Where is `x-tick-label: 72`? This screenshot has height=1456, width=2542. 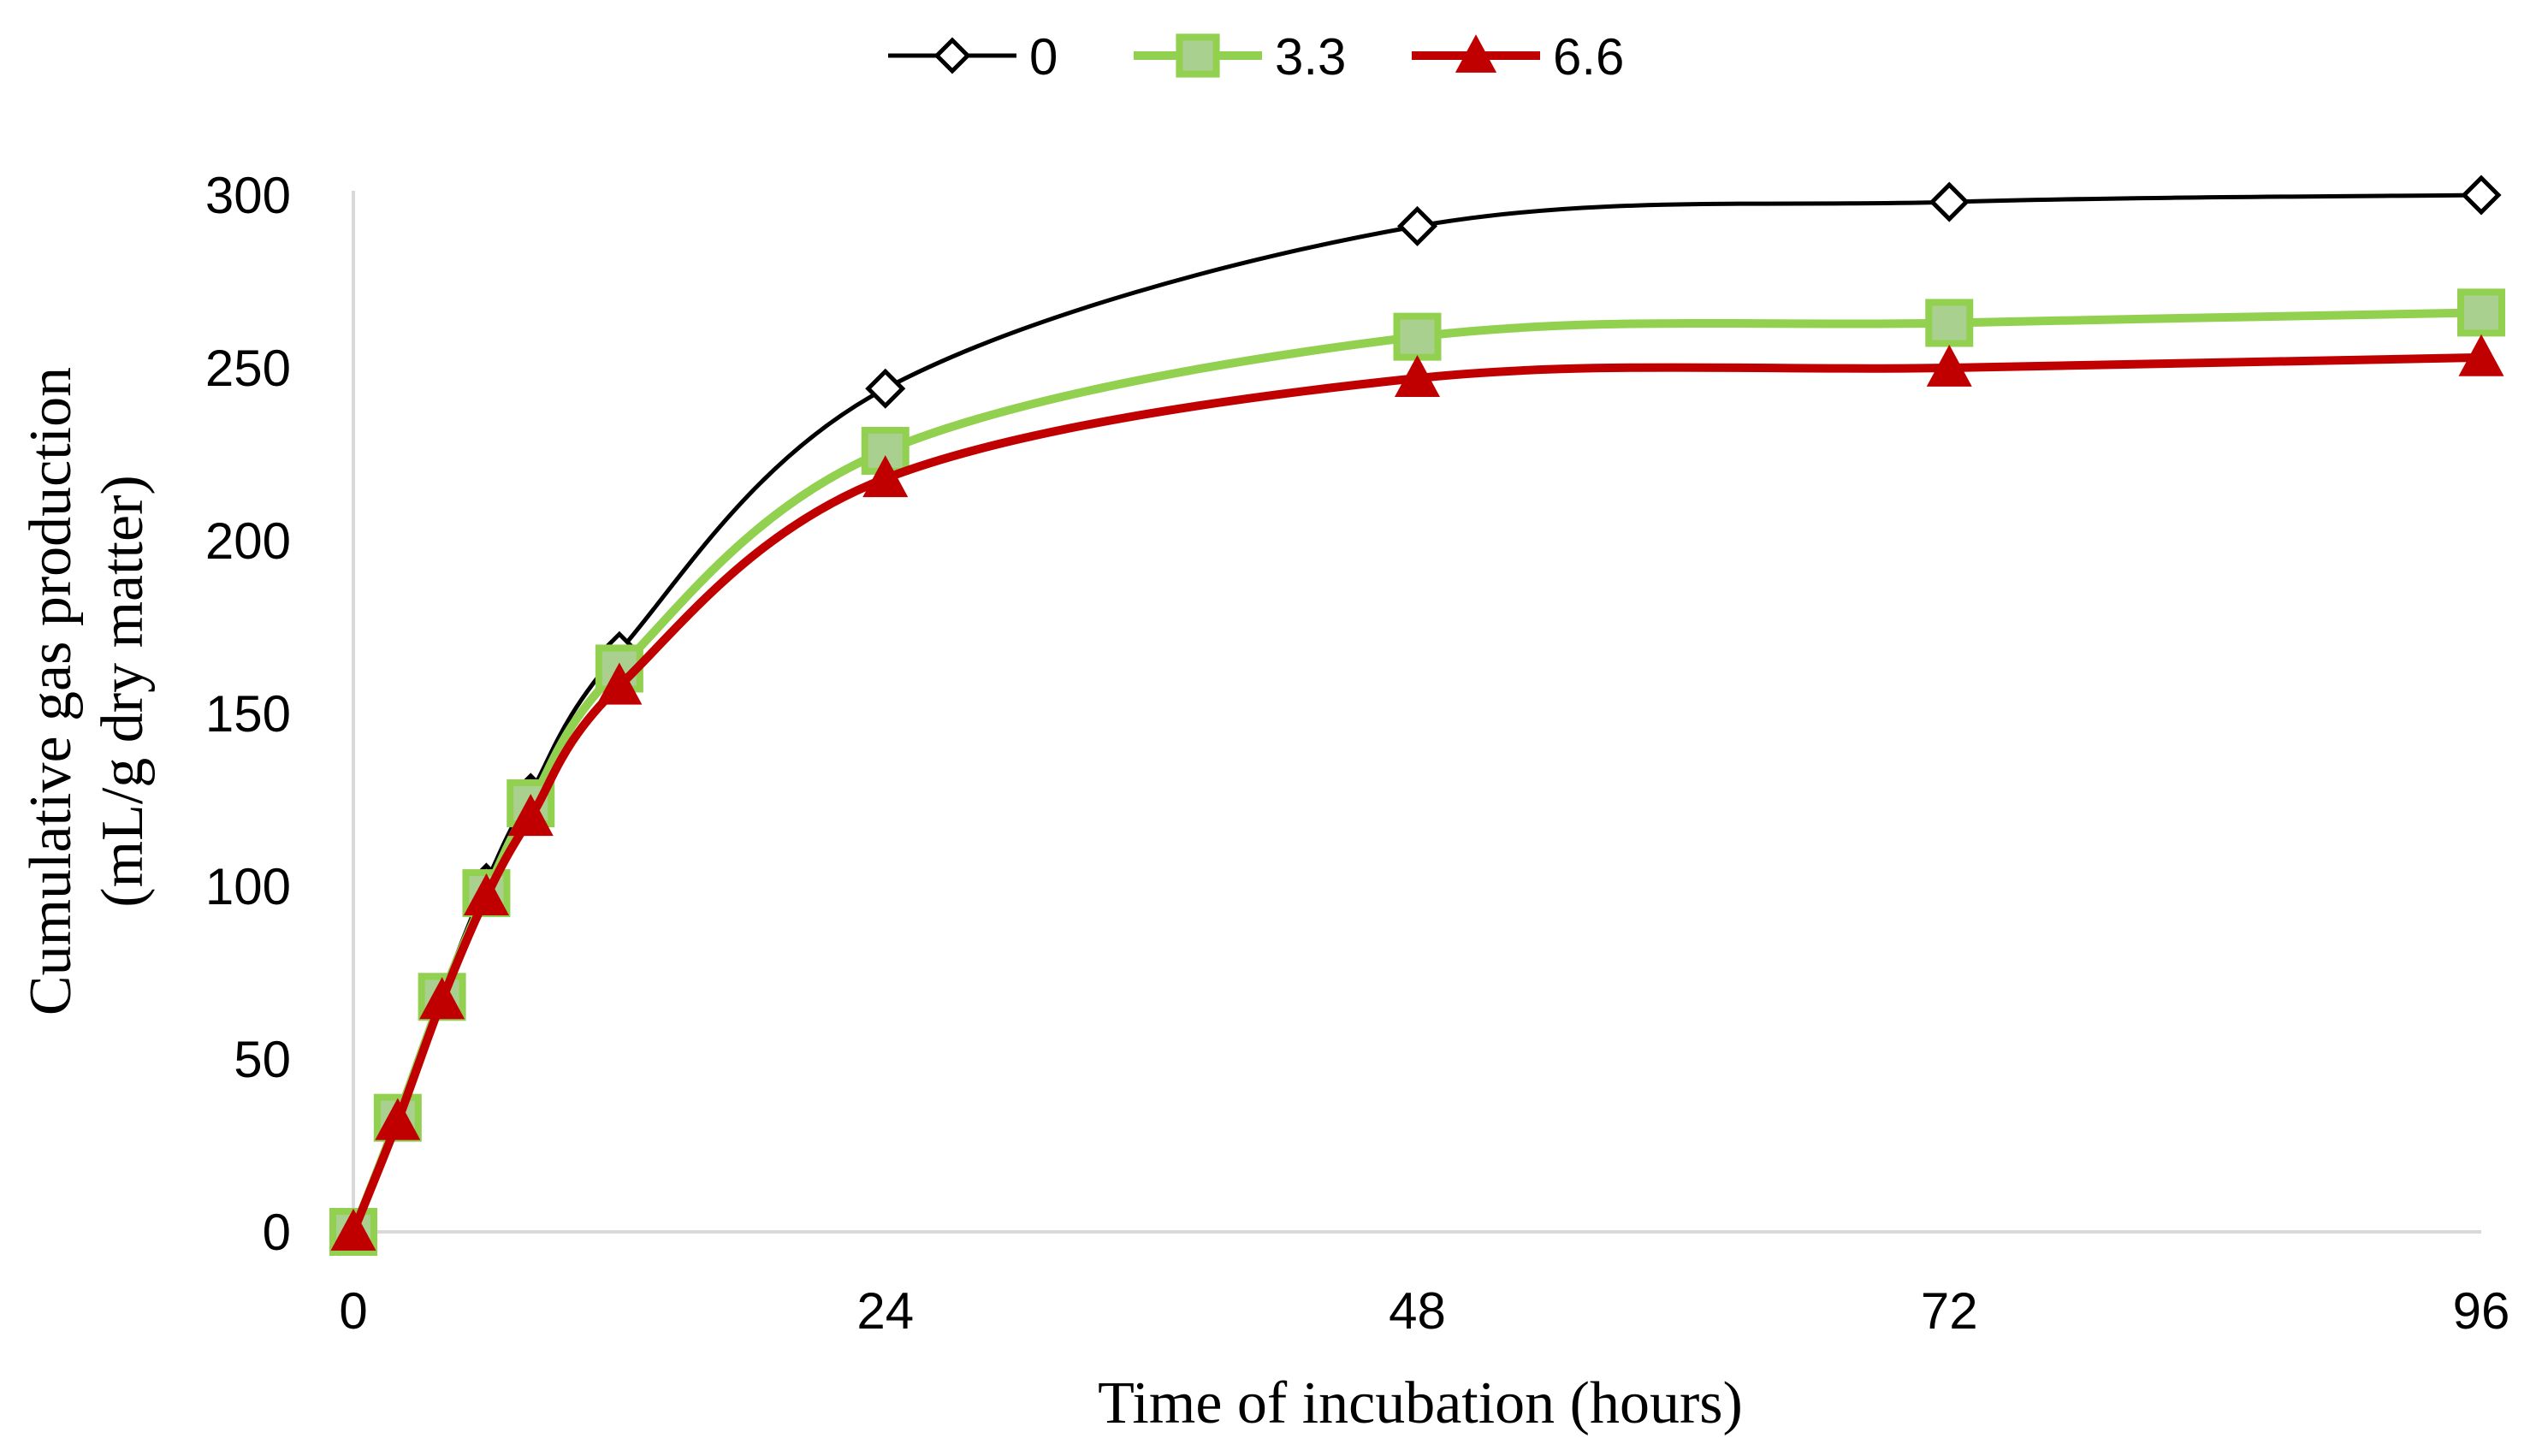 x-tick-label: 72 is located at coordinates (1949, 1311).